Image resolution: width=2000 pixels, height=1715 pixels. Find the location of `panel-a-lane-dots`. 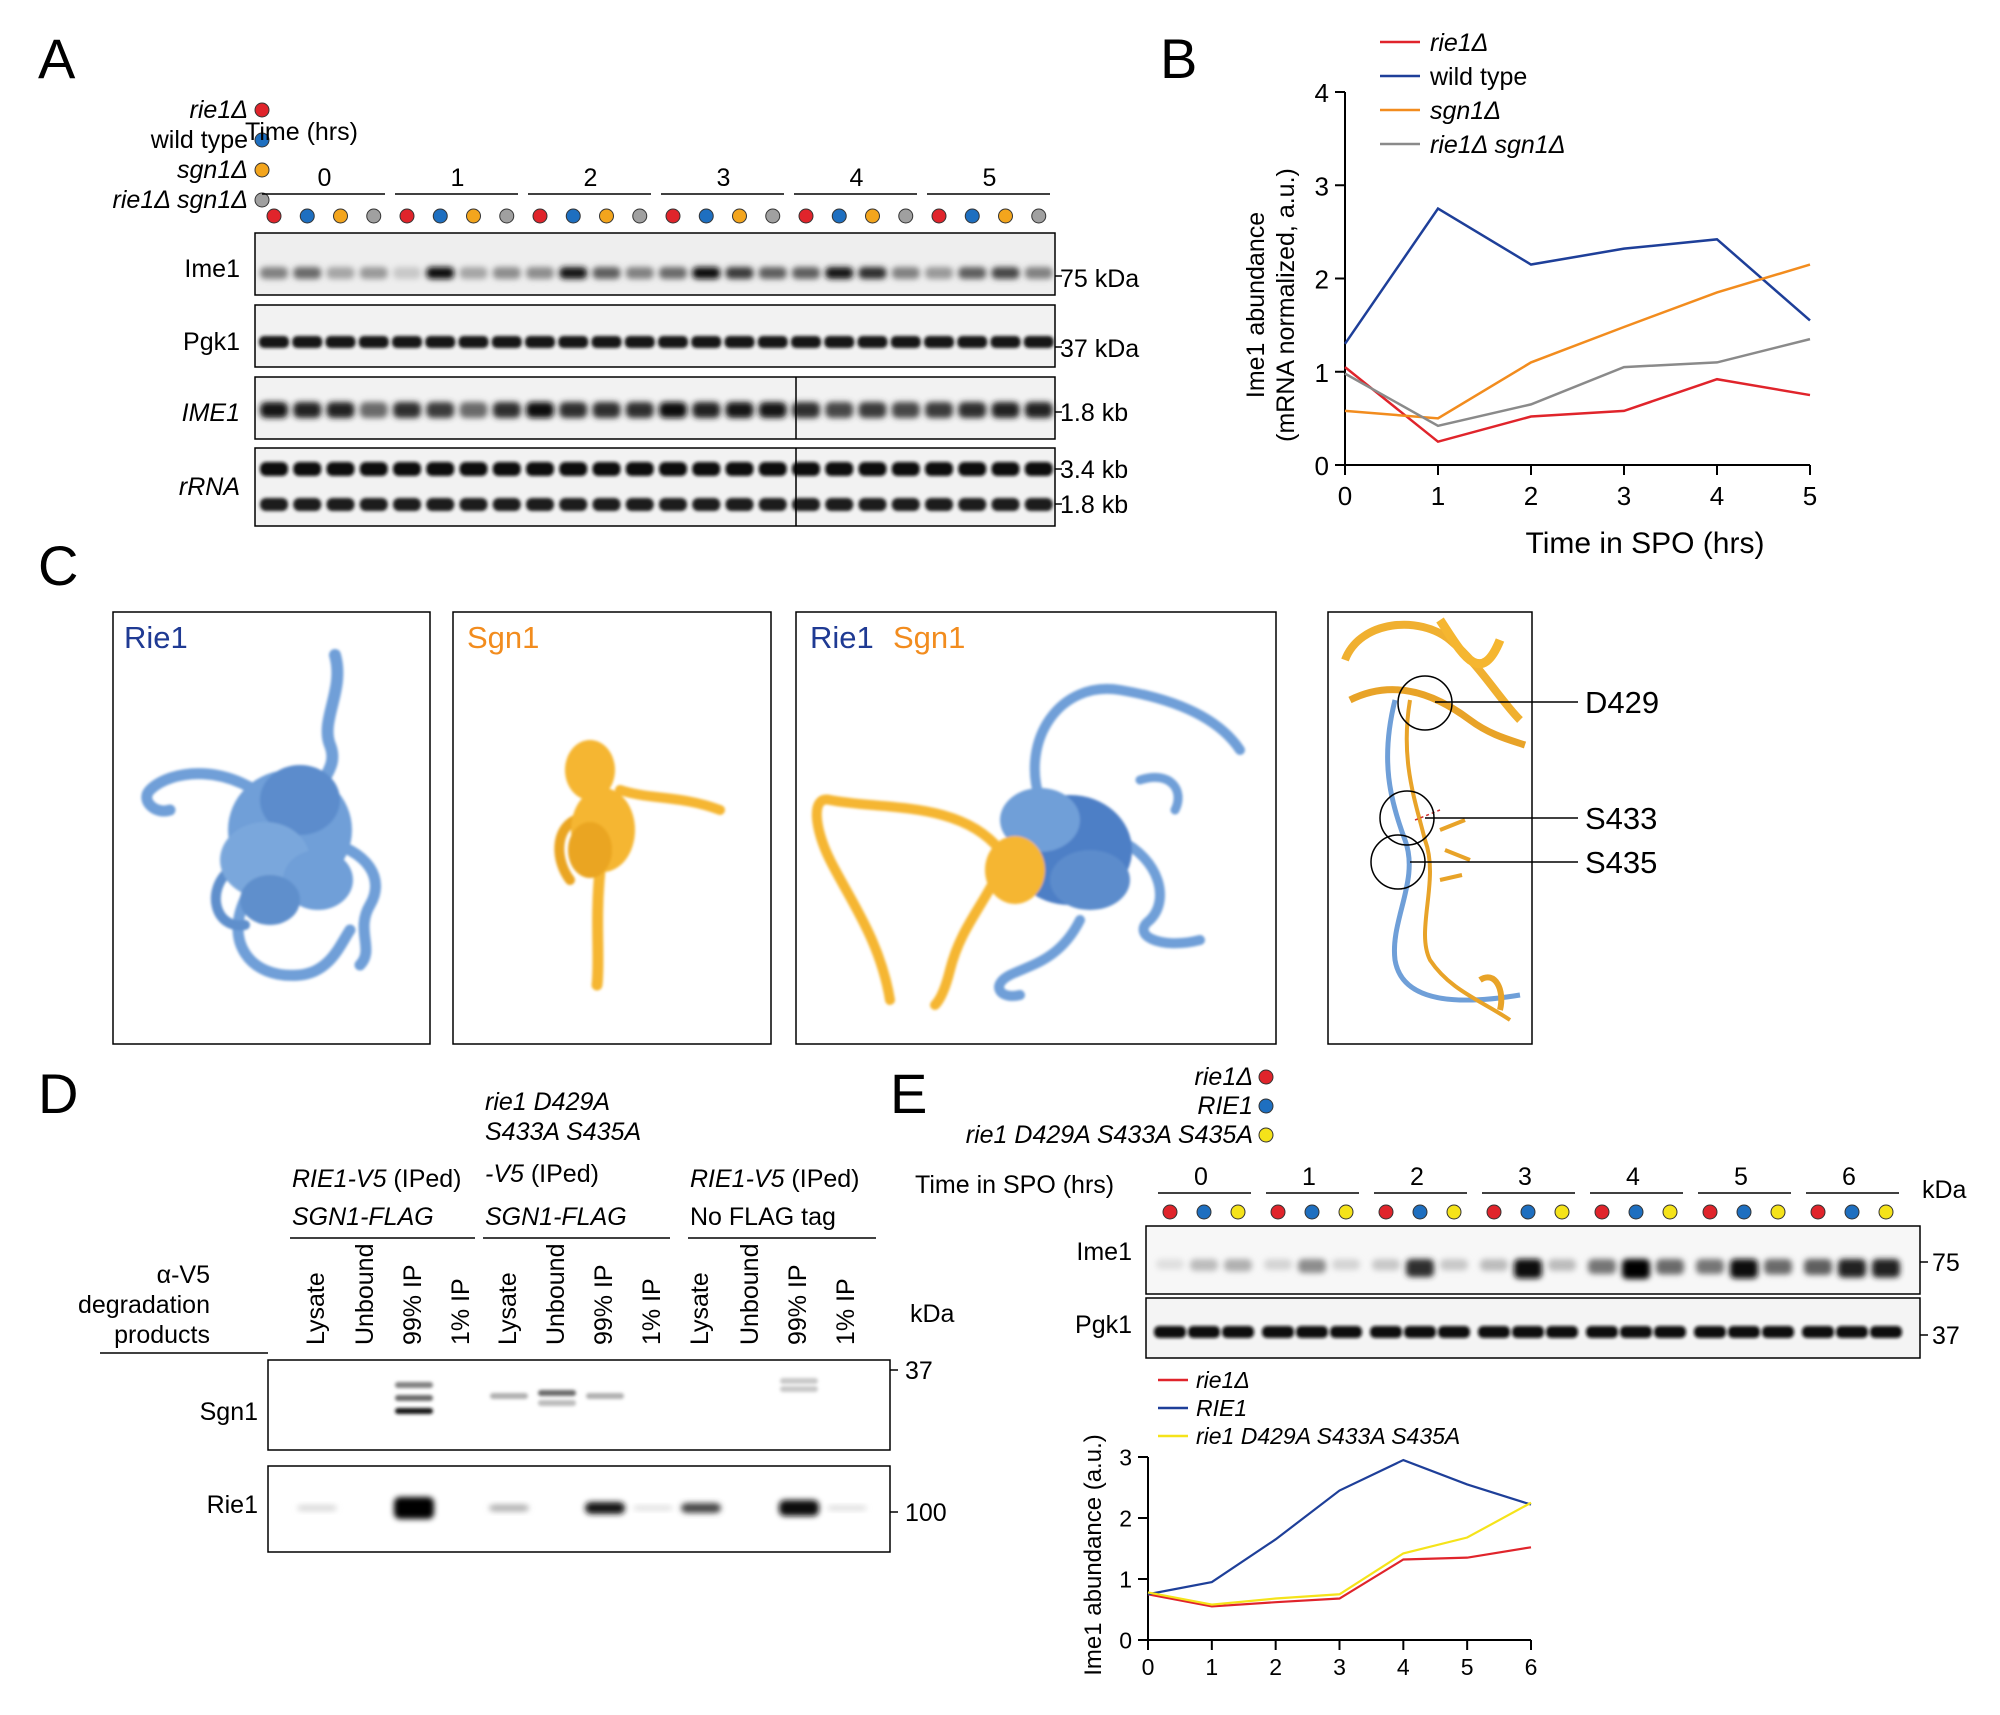

panel-a-lane-dots is located at coordinates (656, 216).